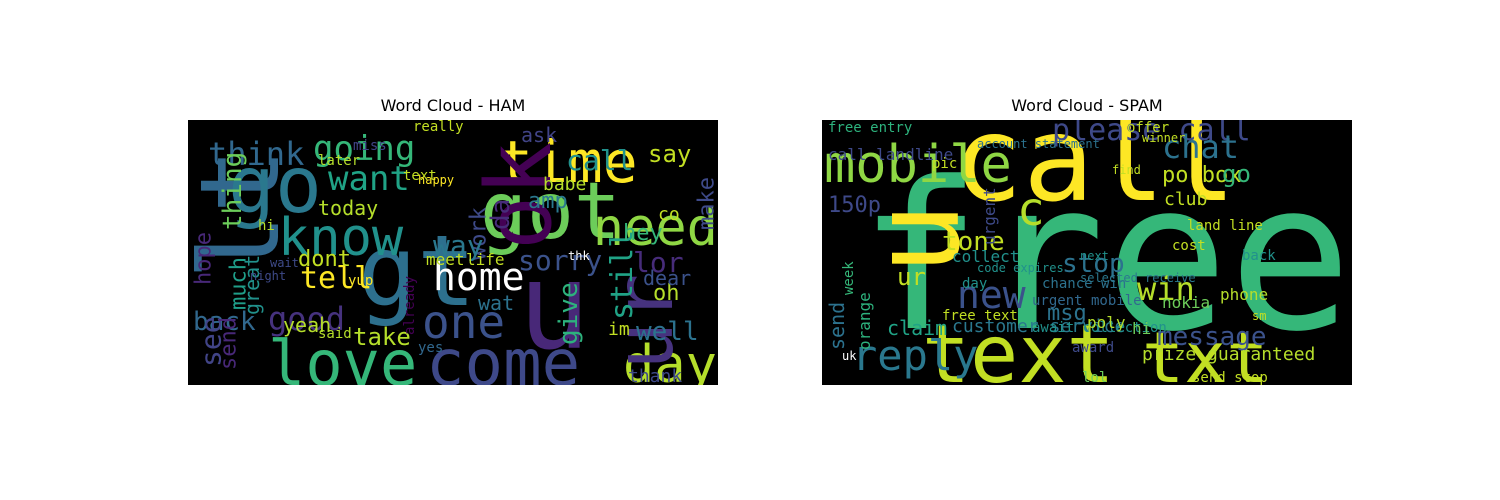 The width and height of the screenshot is (1500, 500). I want to click on word-today: today, so click(348, 208).